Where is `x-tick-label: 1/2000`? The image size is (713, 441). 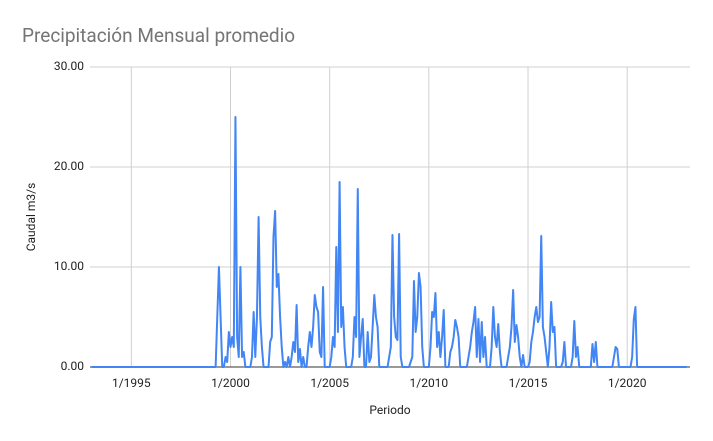 x-tick-label: 1/2000 is located at coordinates (230, 383).